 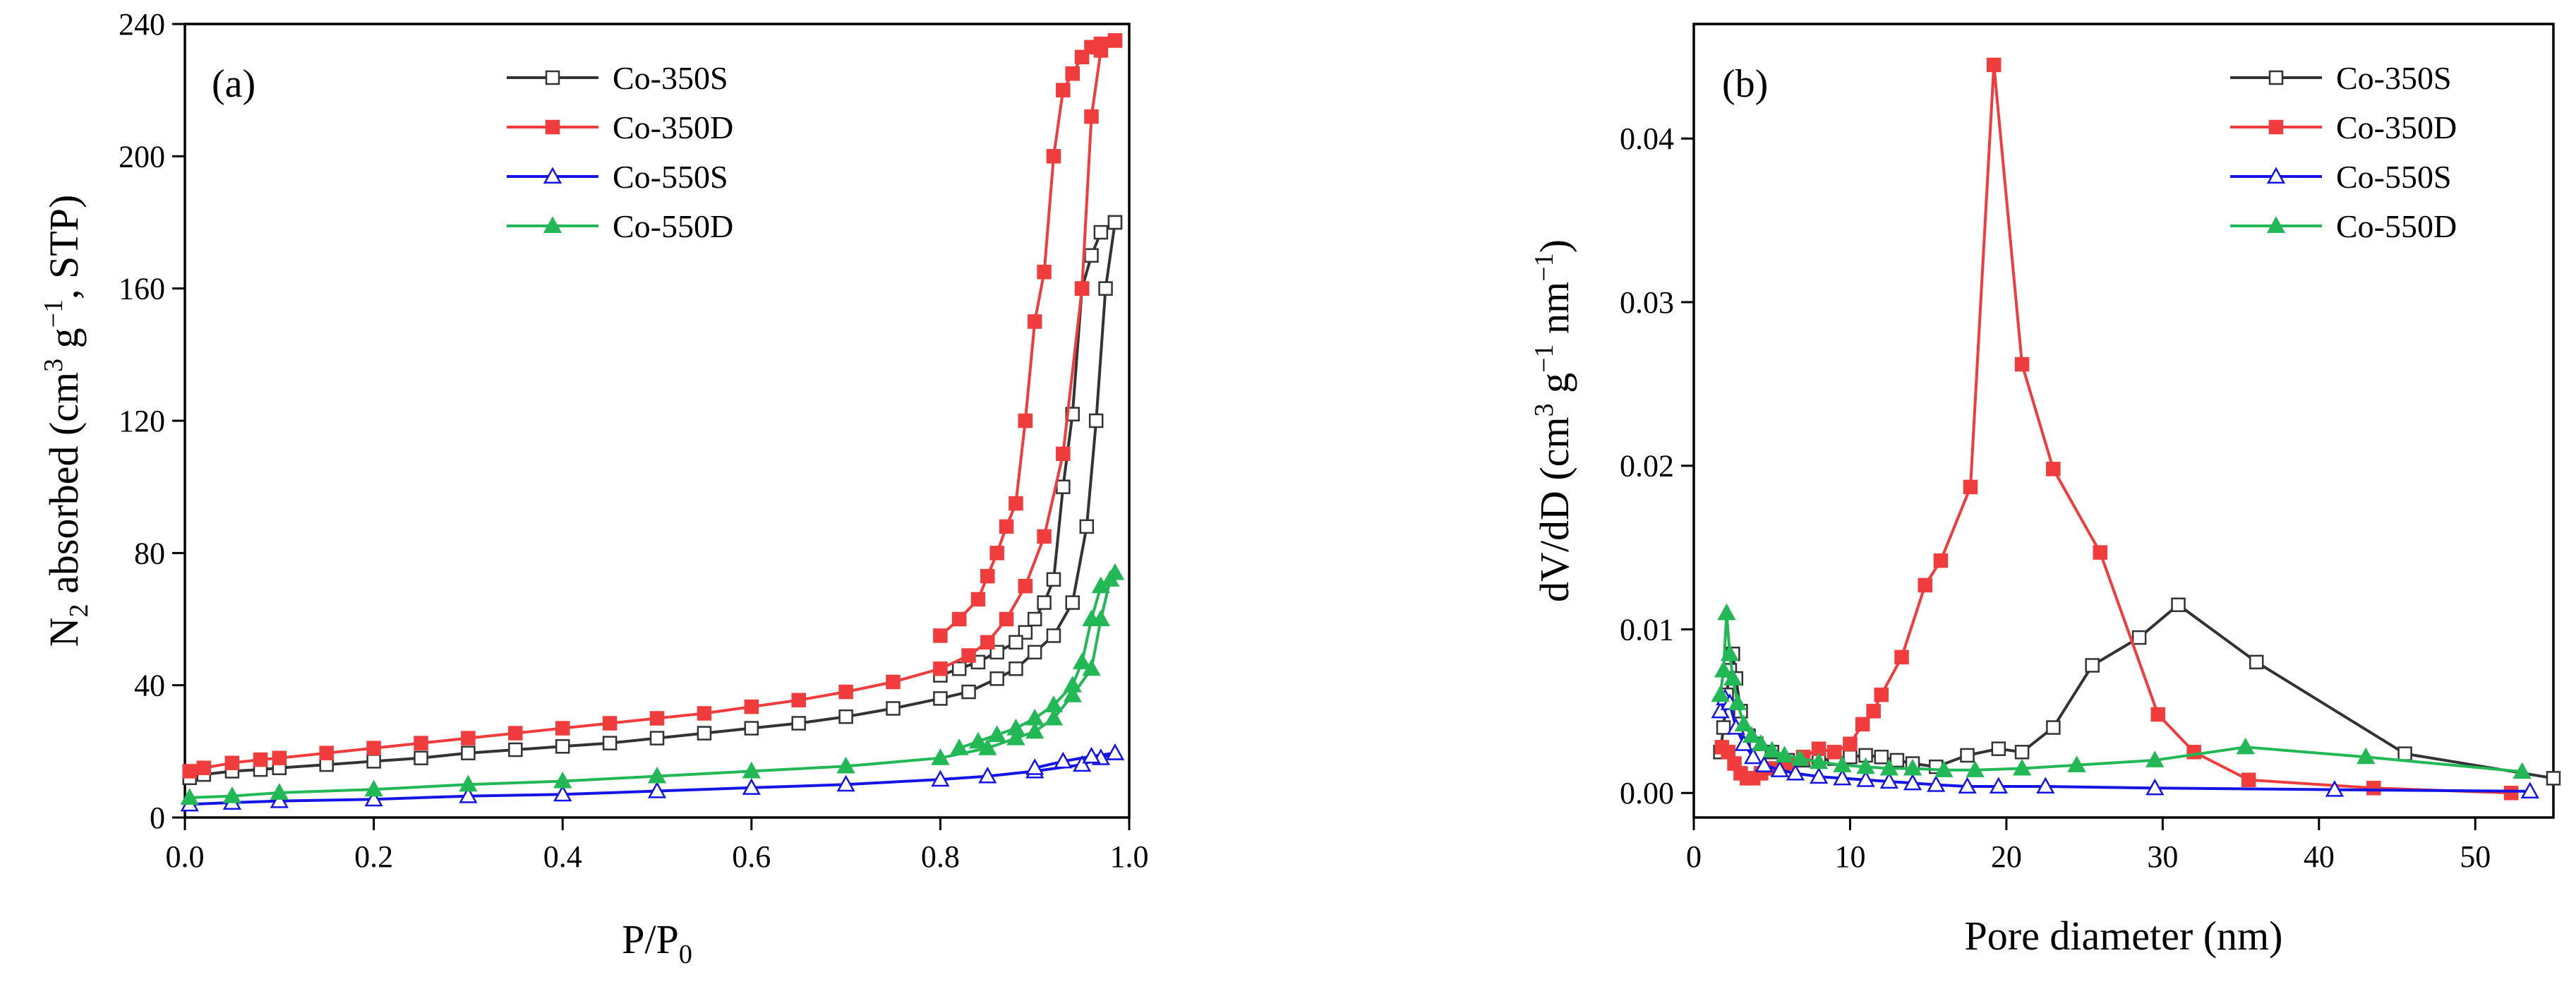 I want to click on panel-b-y-tick-label: 0.04, so click(x=1647, y=138).